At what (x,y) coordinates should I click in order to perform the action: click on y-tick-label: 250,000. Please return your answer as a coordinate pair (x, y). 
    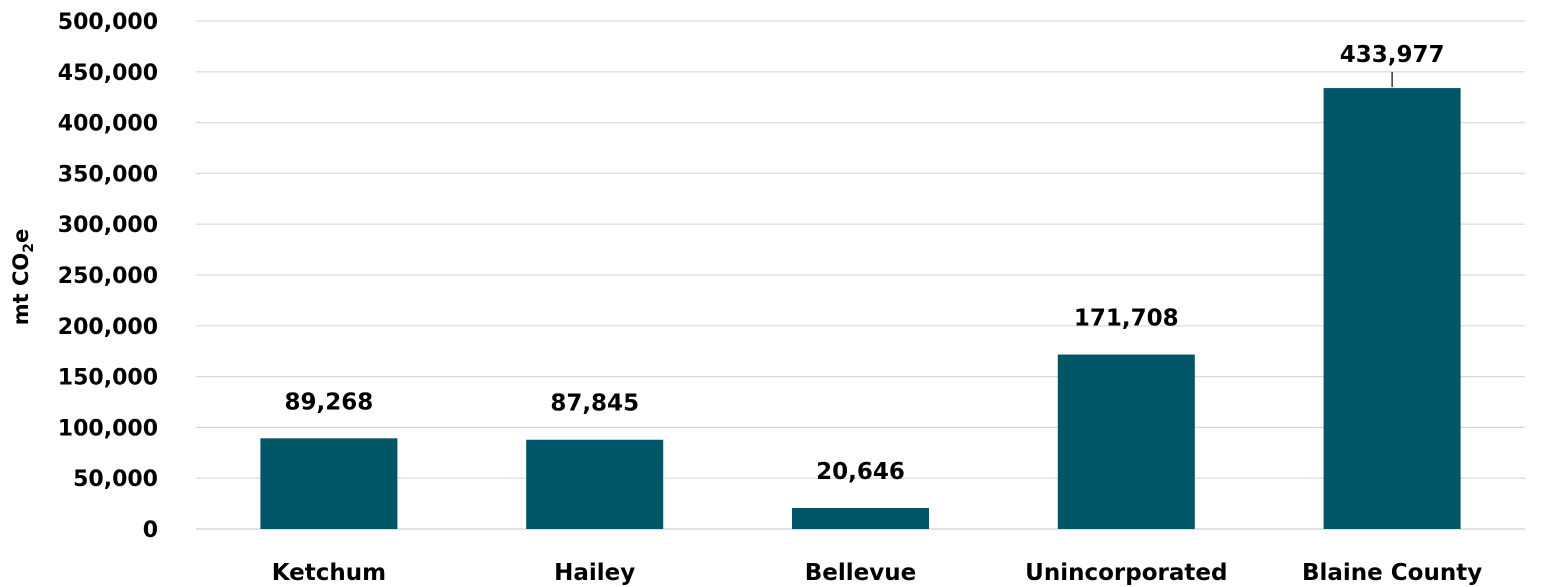
    Looking at the image, I should click on (108, 276).